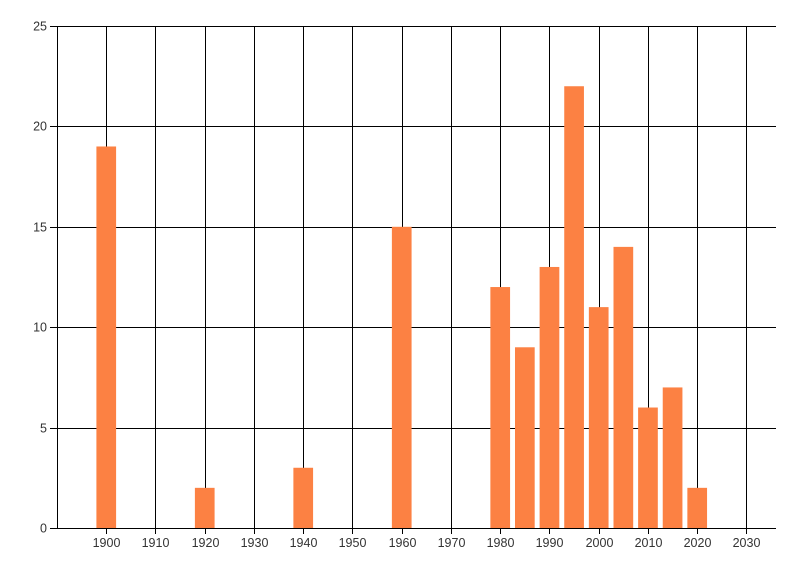 The width and height of the screenshot is (800, 576). I want to click on y-tick-label: 5, so click(43, 429).